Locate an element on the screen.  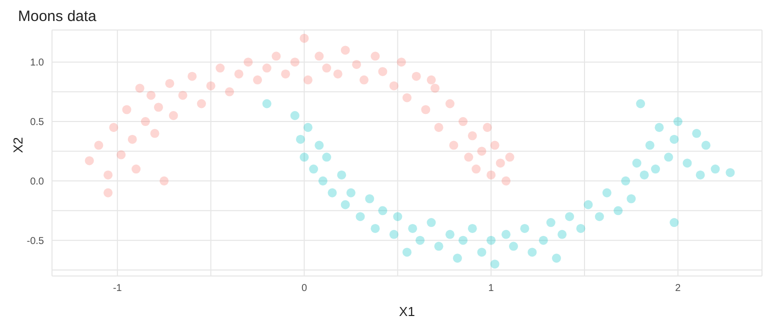
x-tick-label: 1 is located at coordinates (491, 288).